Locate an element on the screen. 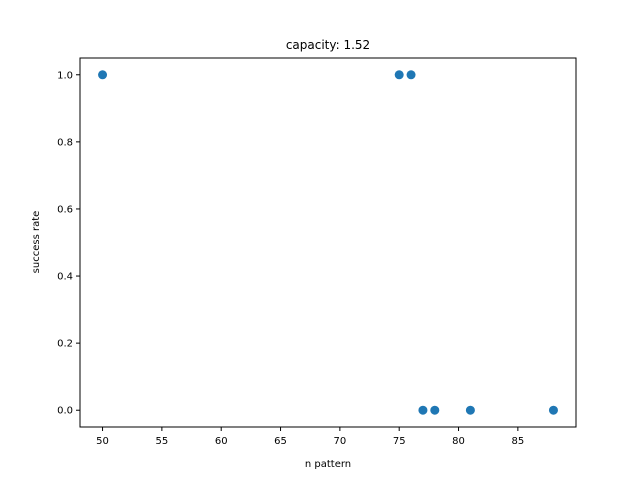 This screenshot has width=640, height=480. x-tick-label: 60 is located at coordinates (221, 441).